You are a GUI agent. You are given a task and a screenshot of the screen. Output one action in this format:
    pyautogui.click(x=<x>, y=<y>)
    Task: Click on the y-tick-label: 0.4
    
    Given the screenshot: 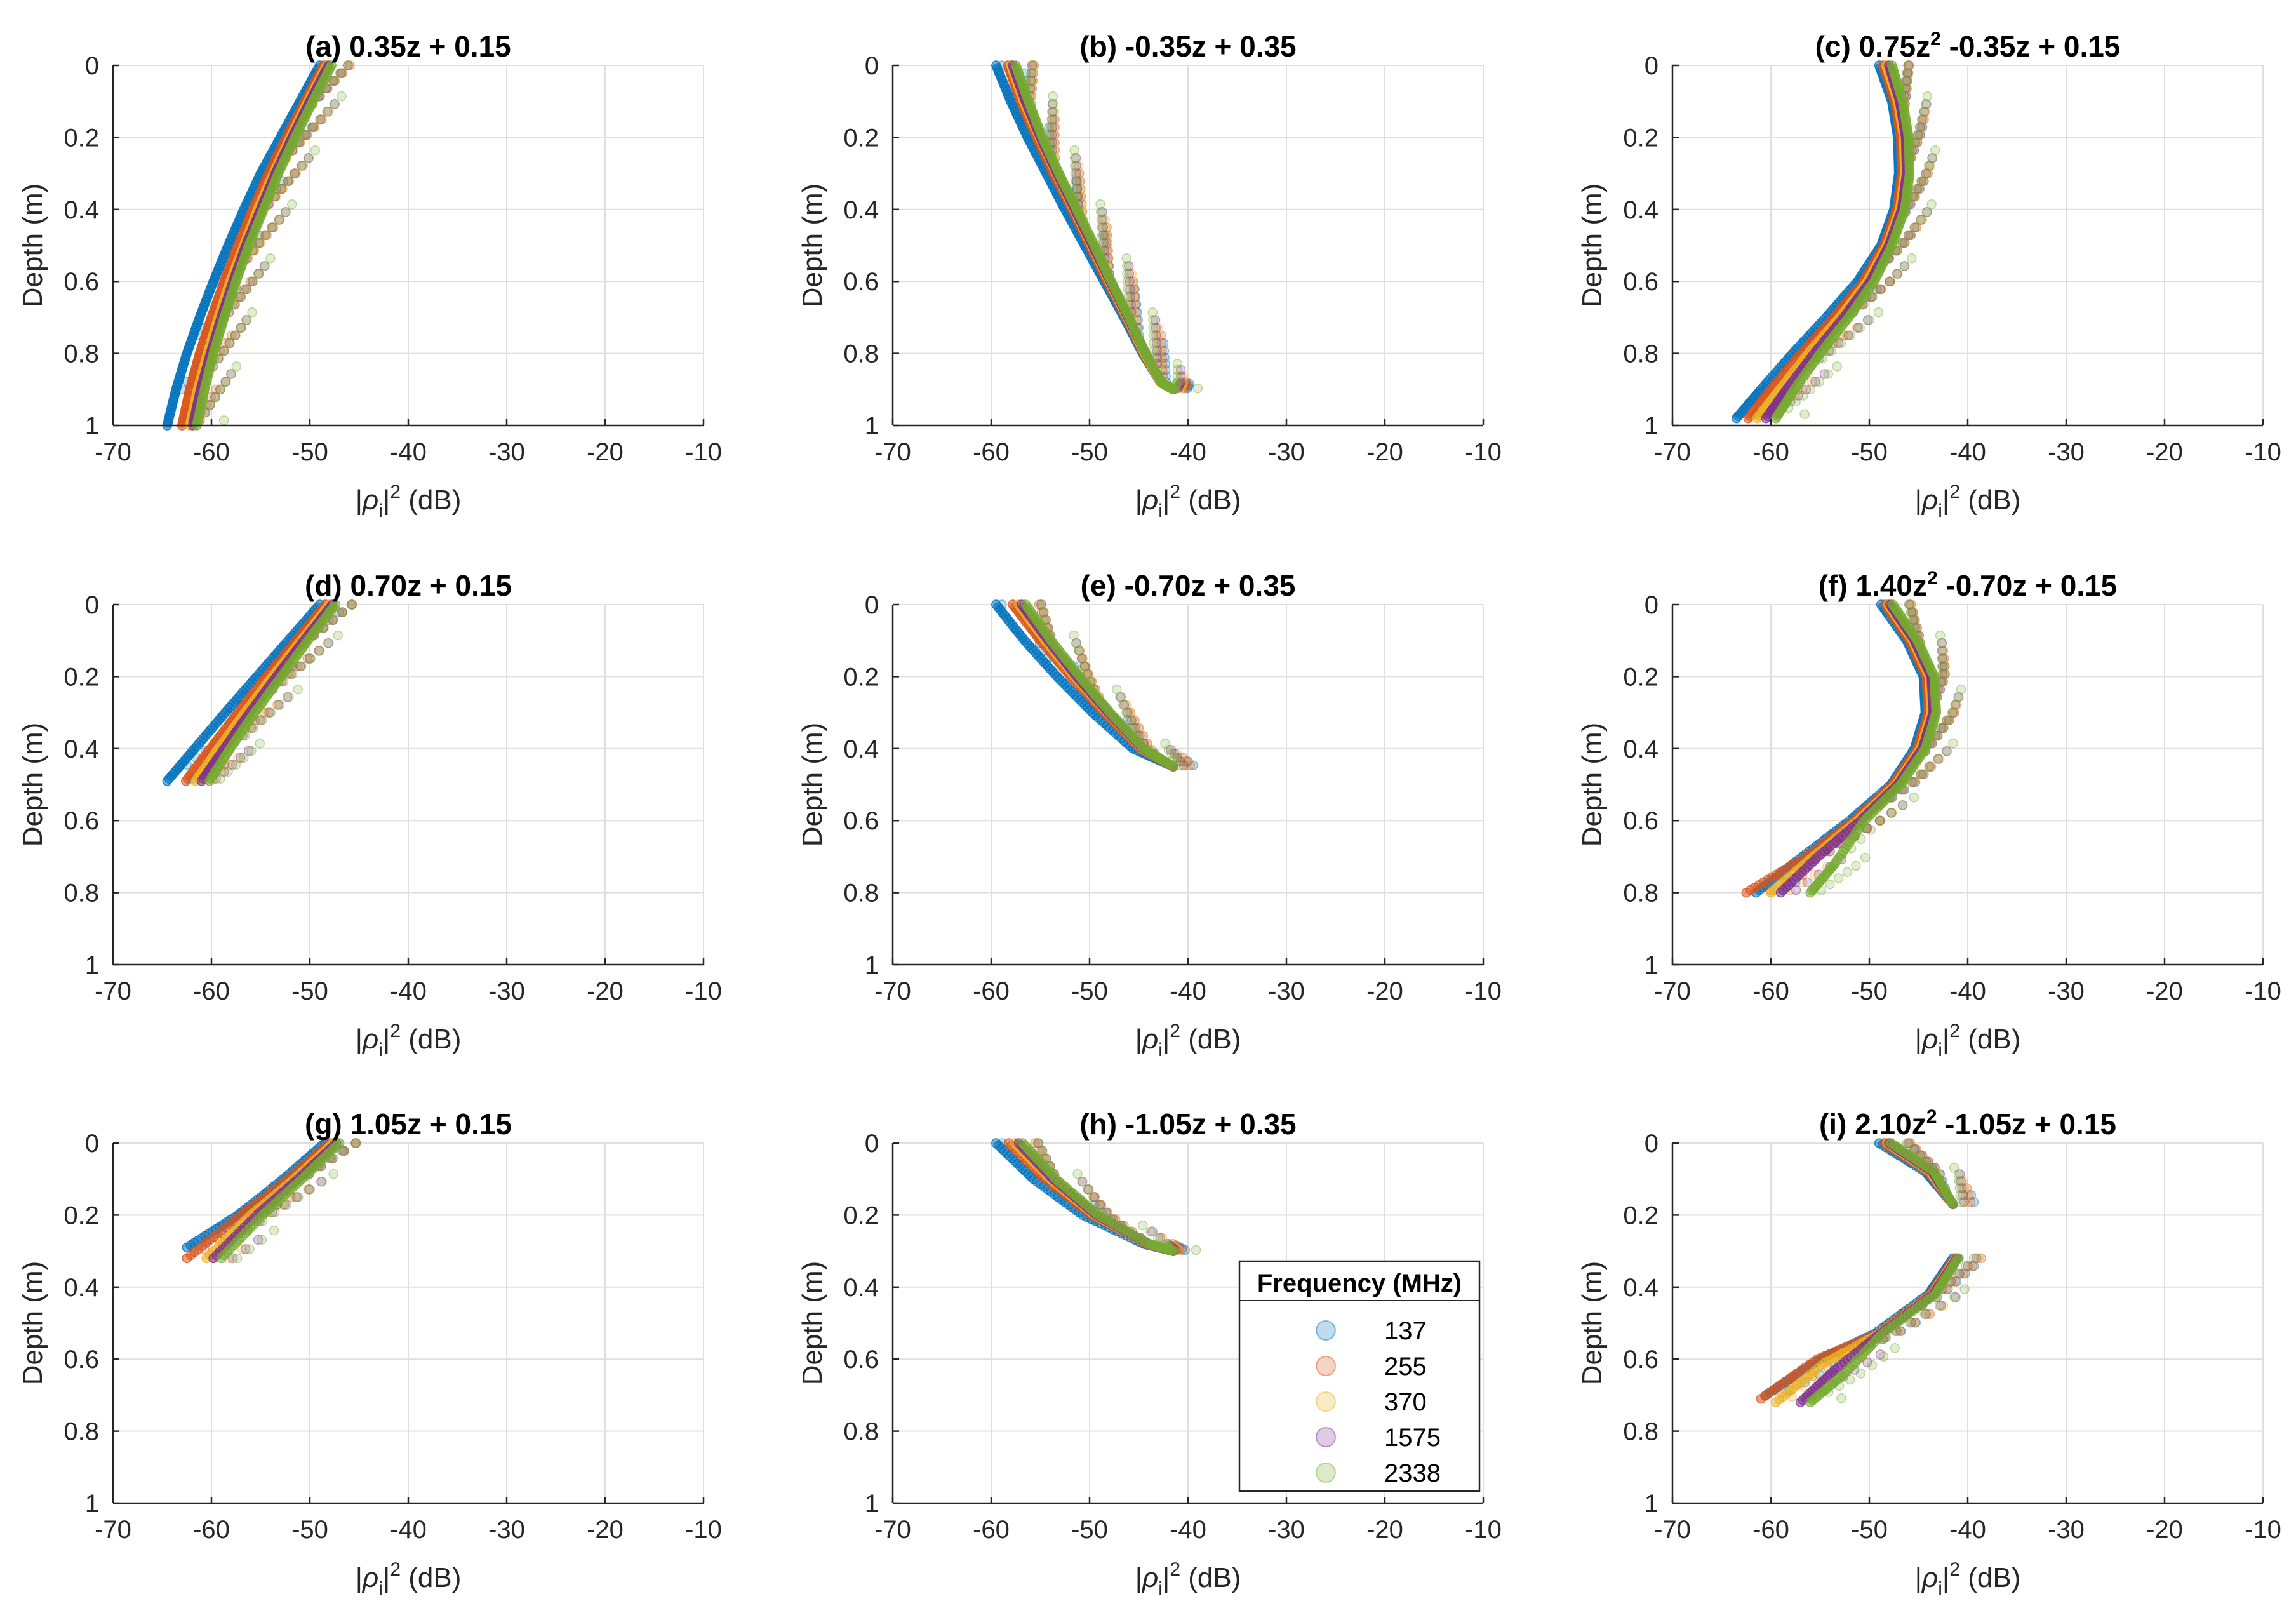 What is the action you would take?
    pyautogui.click(x=861, y=749)
    